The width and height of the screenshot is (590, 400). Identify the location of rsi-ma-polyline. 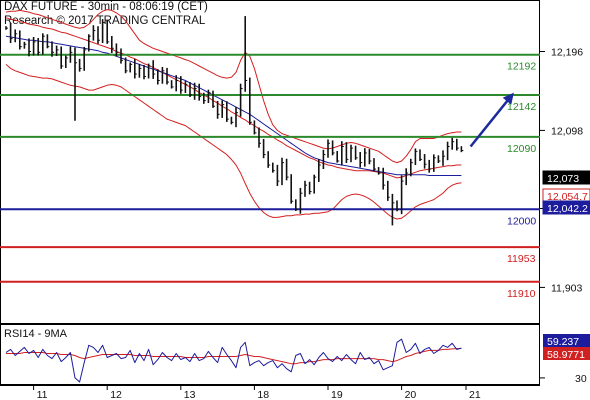
(234, 356).